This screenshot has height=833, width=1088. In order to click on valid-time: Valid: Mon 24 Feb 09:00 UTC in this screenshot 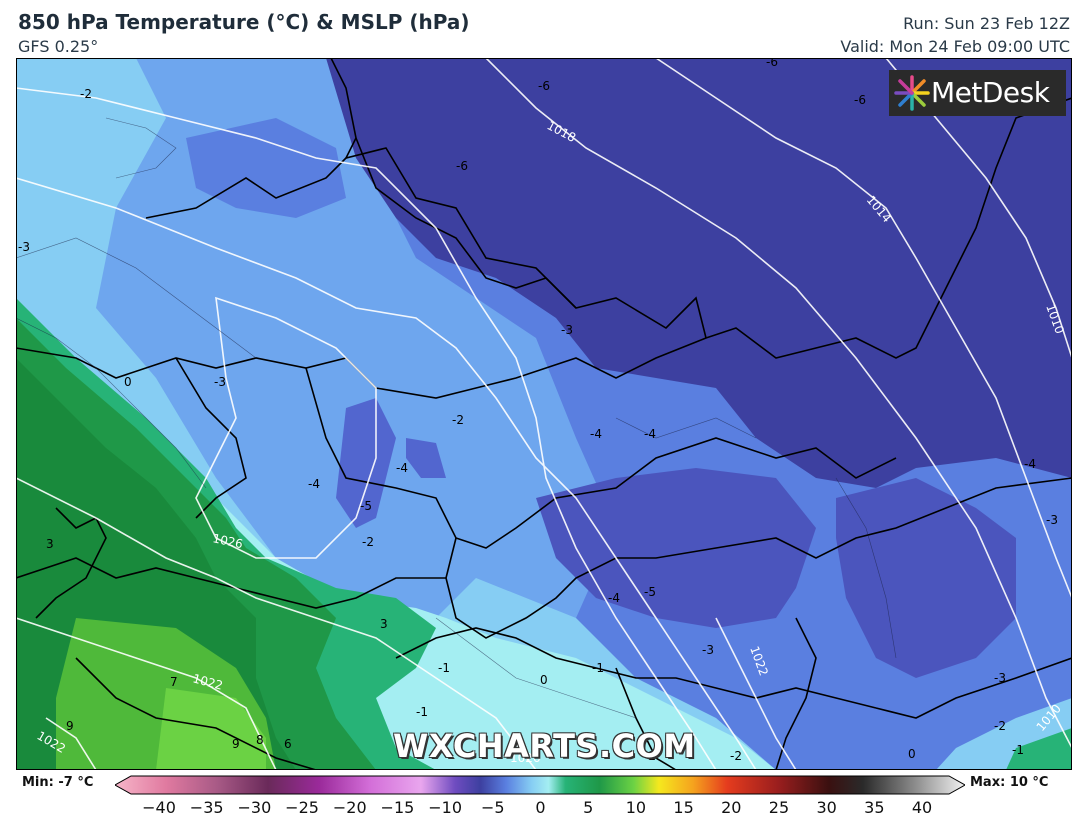, I will do `click(955, 46)`.